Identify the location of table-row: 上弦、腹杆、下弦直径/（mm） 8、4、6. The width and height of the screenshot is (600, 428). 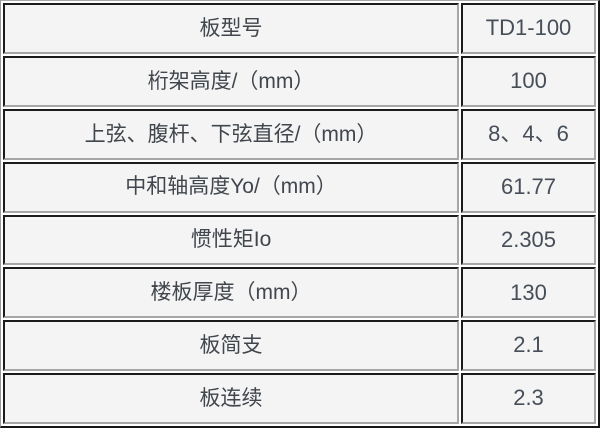
(299, 134).